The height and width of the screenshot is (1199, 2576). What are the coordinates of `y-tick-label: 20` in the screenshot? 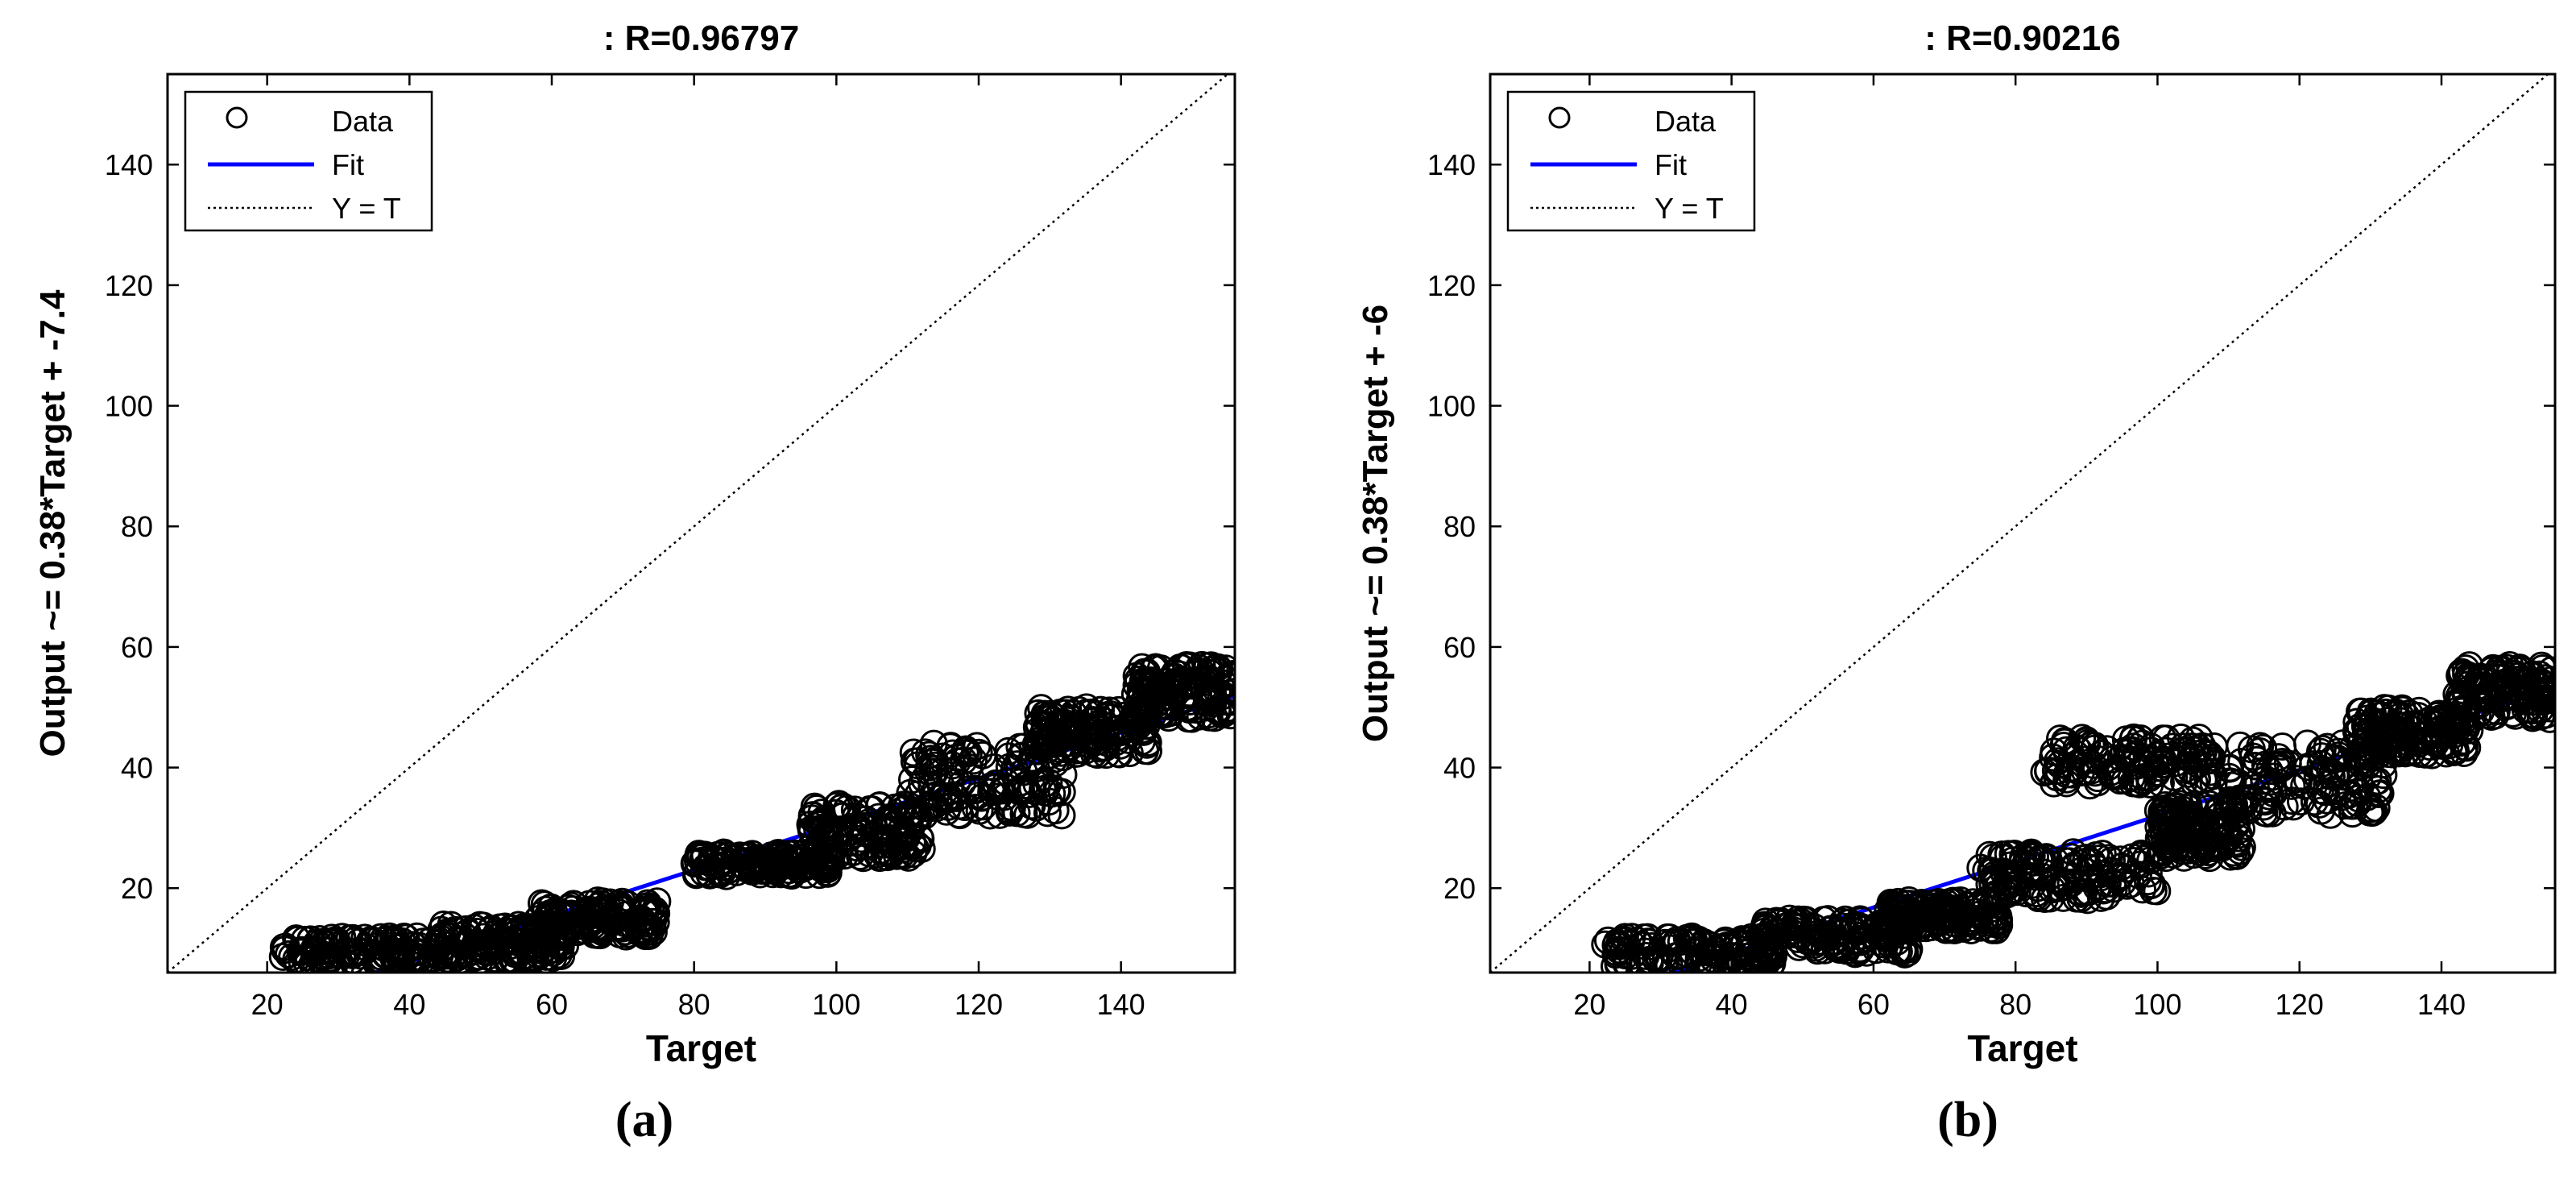 It's located at (1459, 888).